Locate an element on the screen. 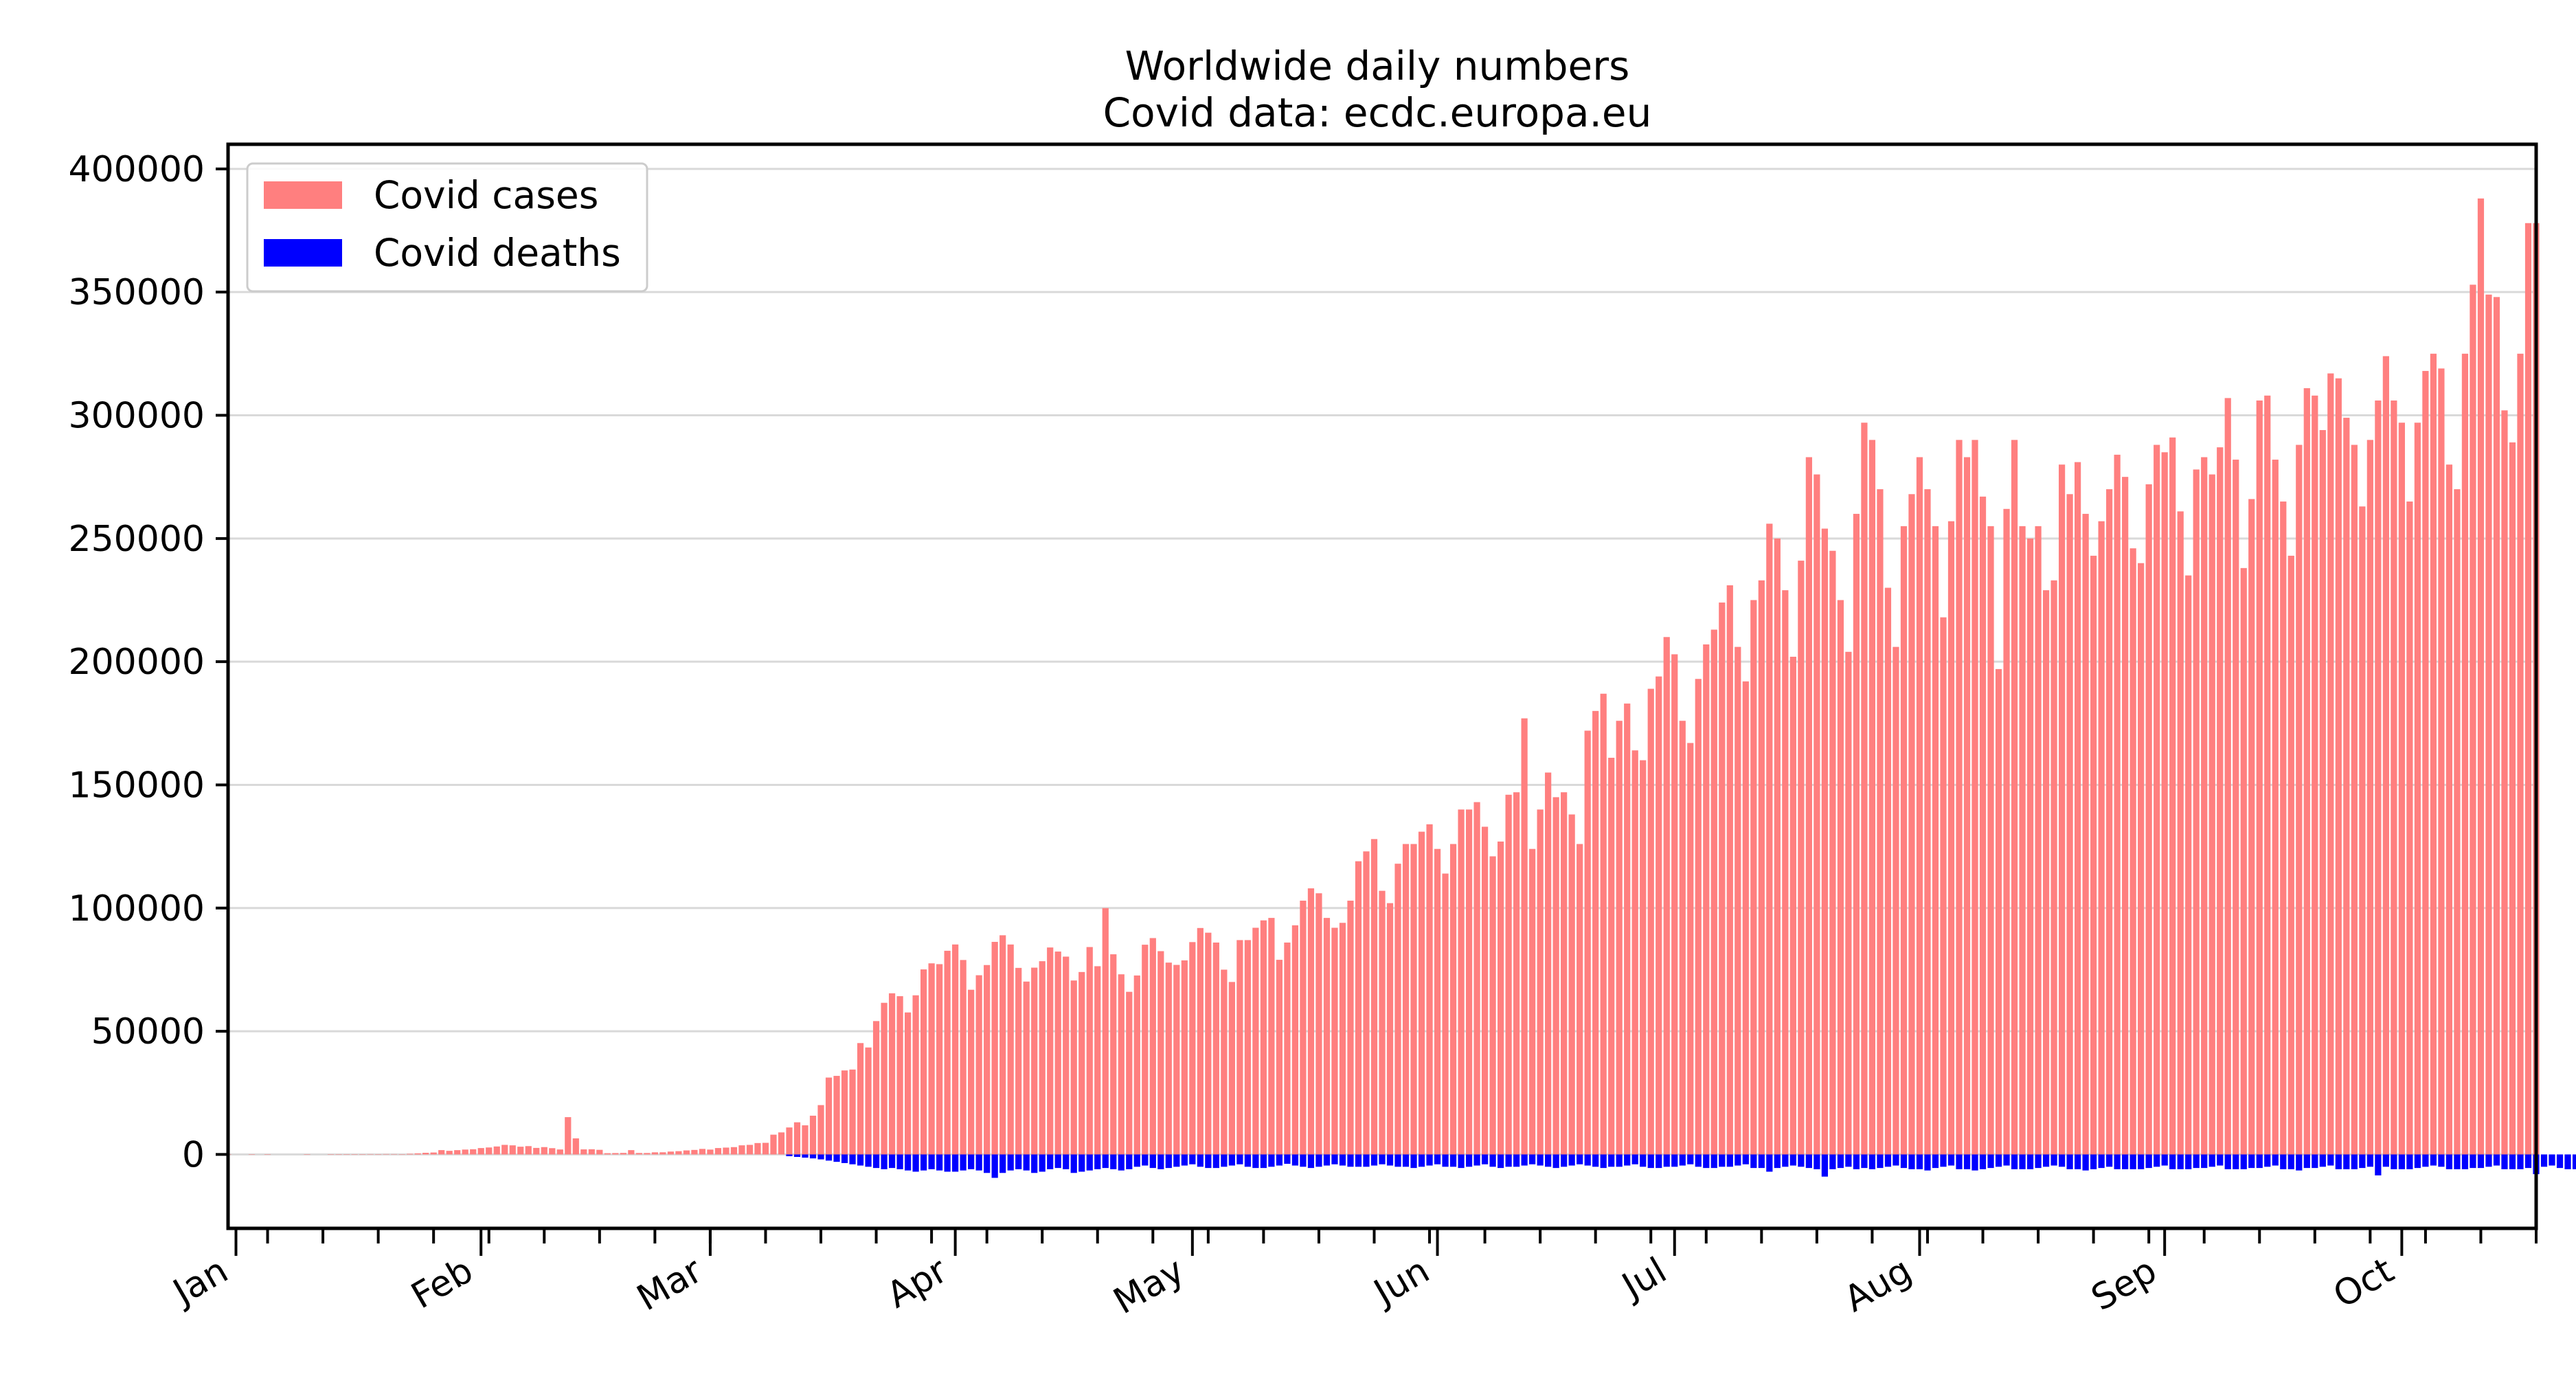  x-tick-label-oct: Oct is located at coordinates (2364, 1283).